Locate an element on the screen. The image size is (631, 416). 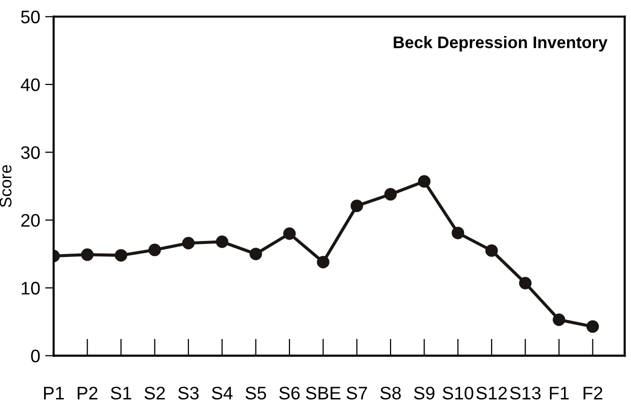
x-tick-label: S1 is located at coordinates (121, 393).